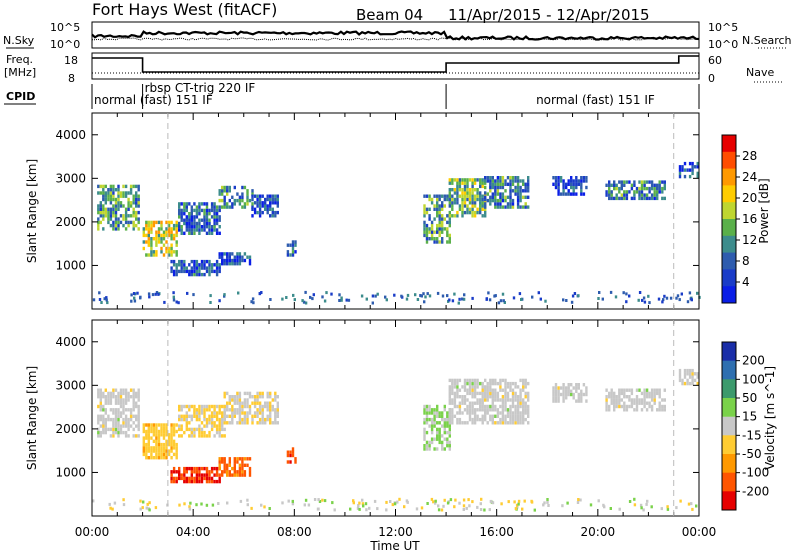  What do you see at coordinates (395, 66) in the screenshot?
I see `freq-frame` at bounding box center [395, 66].